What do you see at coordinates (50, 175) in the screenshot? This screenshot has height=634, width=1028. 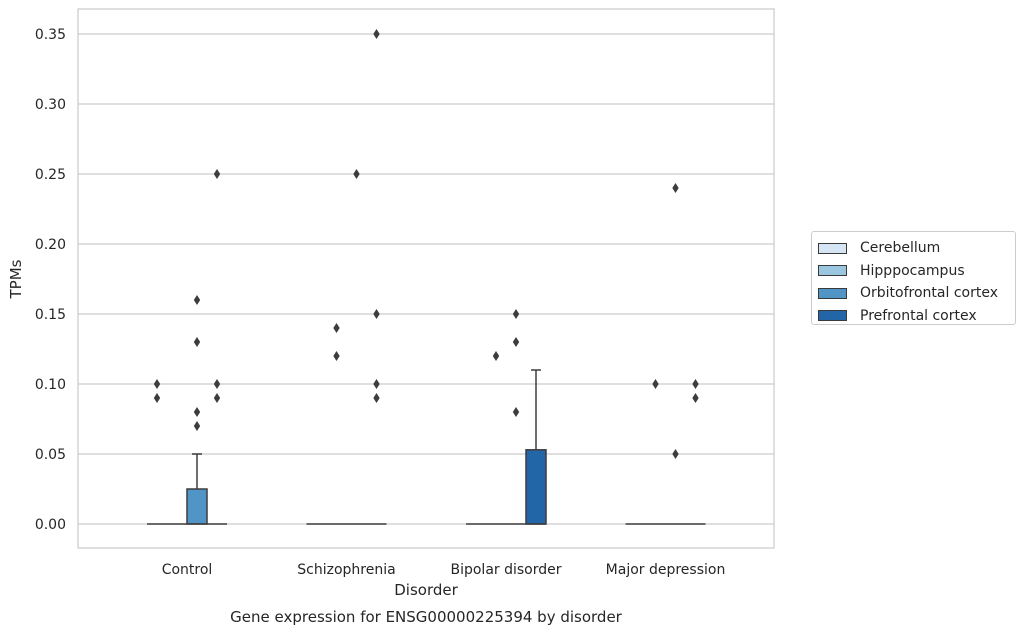 I see `y-tick-label: 0.25` at bounding box center [50, 175].